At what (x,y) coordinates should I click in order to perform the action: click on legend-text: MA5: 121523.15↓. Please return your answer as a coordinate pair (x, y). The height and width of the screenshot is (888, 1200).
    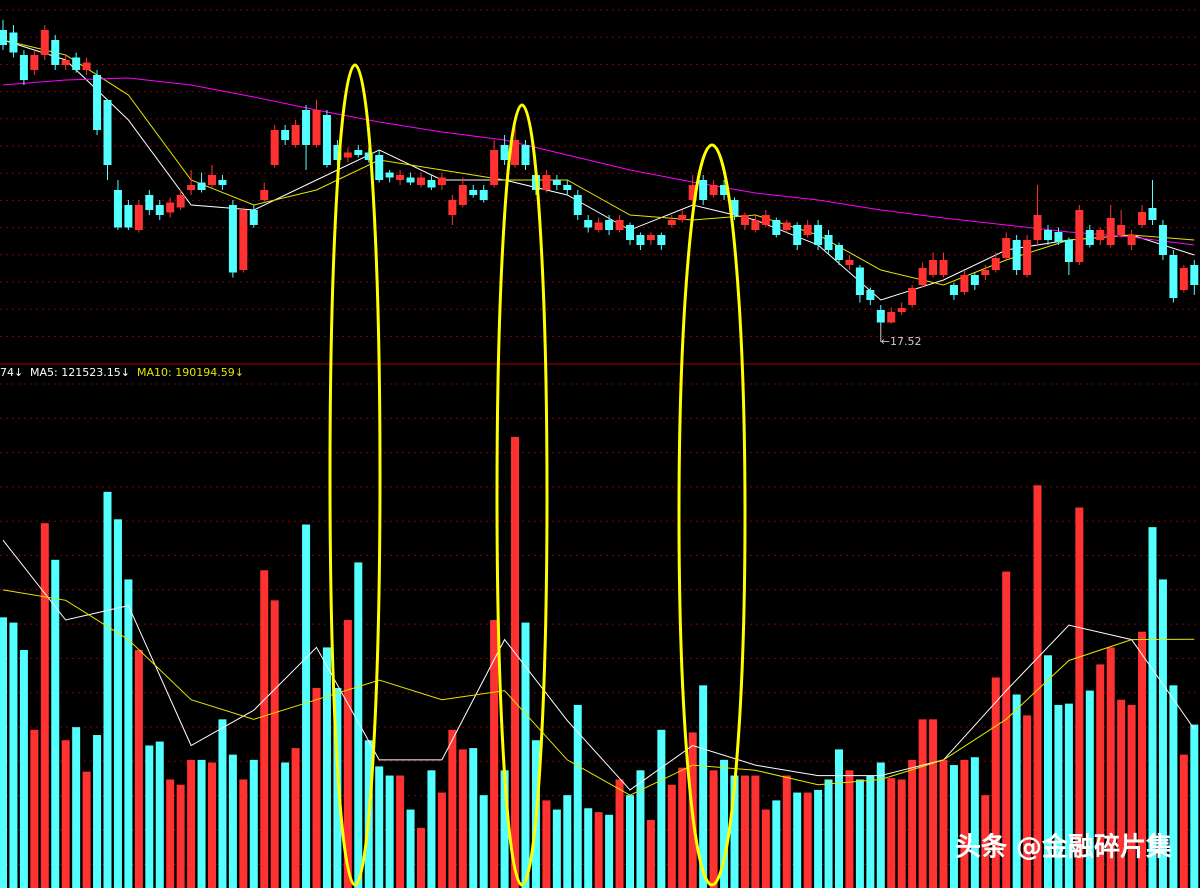
    Looking at the image, I should click on (80, 372).